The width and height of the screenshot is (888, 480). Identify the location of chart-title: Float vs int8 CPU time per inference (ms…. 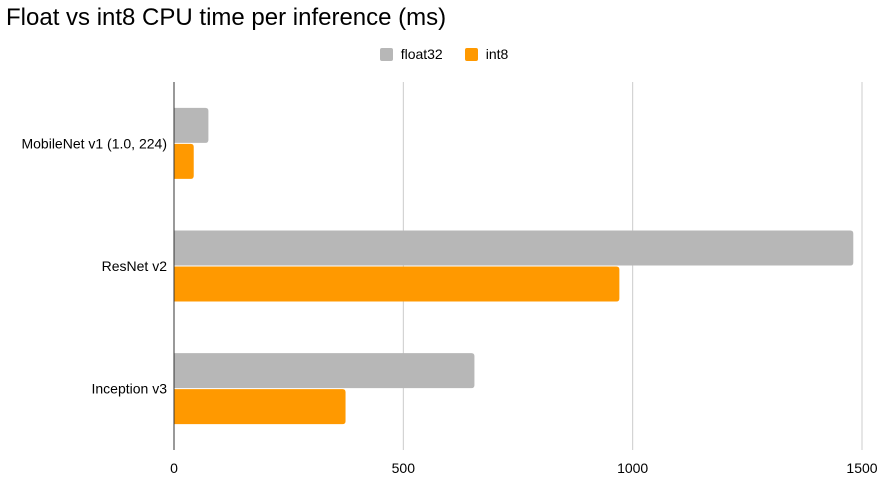
(226, 17).